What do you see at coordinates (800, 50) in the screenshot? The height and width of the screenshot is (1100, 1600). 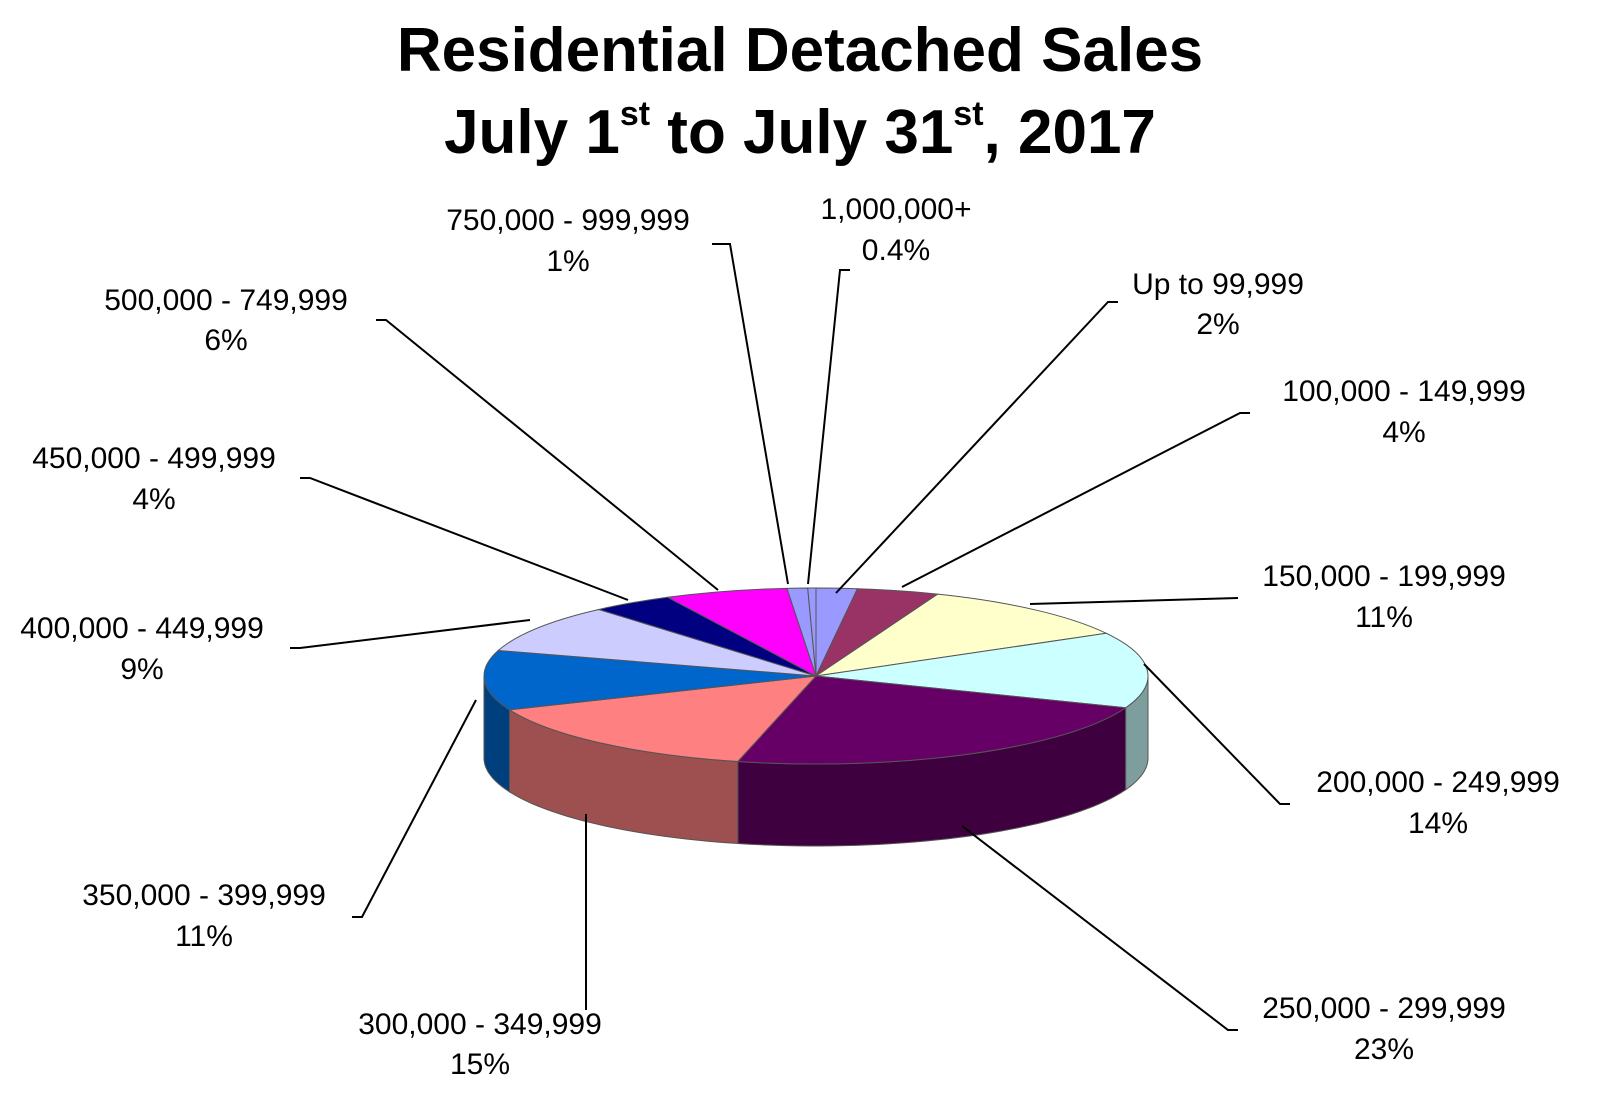 I see `chart-title-line1: Residential Detached Sales` at bounding box center [800, 50].